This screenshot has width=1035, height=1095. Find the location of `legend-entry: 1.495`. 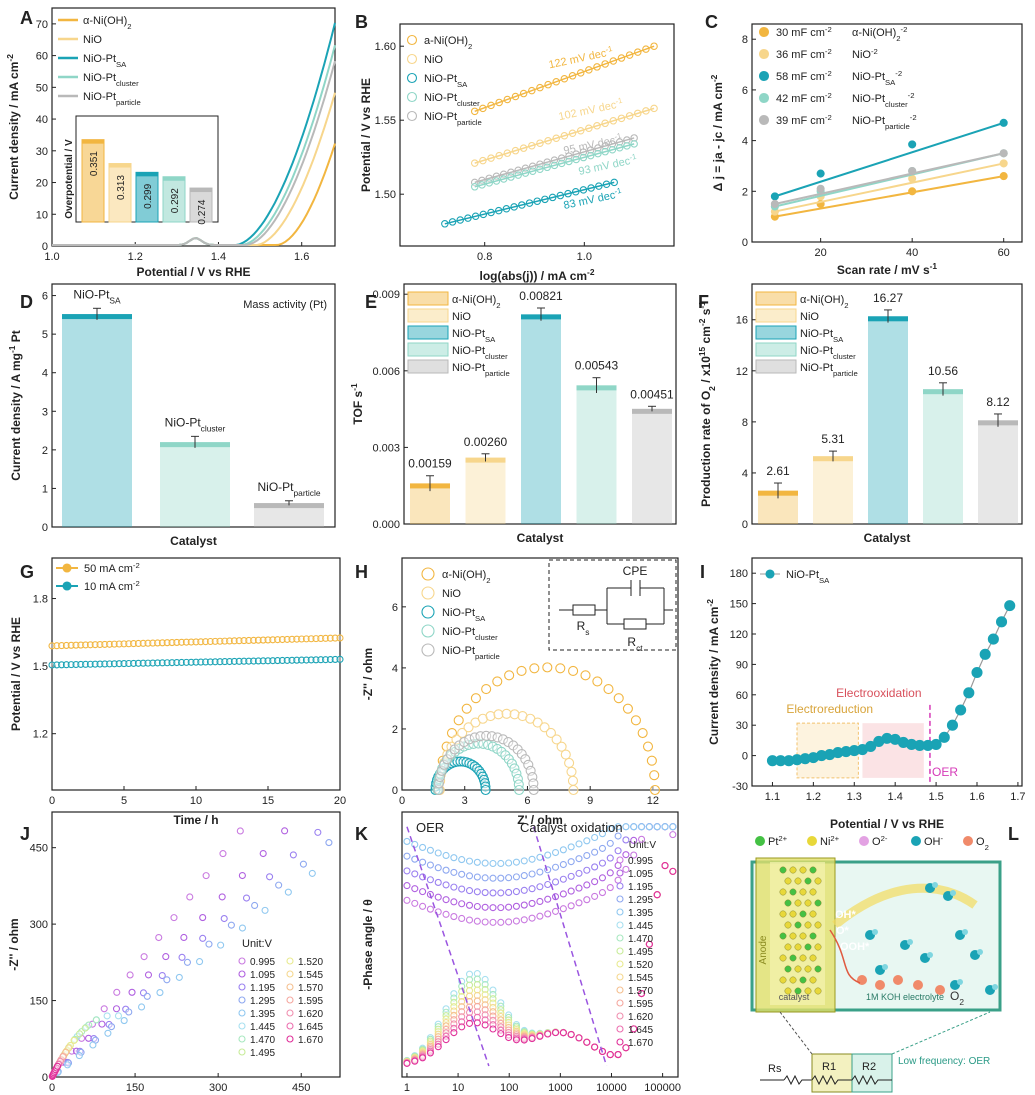

legend-entry: 1.495 is located at coordinates (262, 1053).